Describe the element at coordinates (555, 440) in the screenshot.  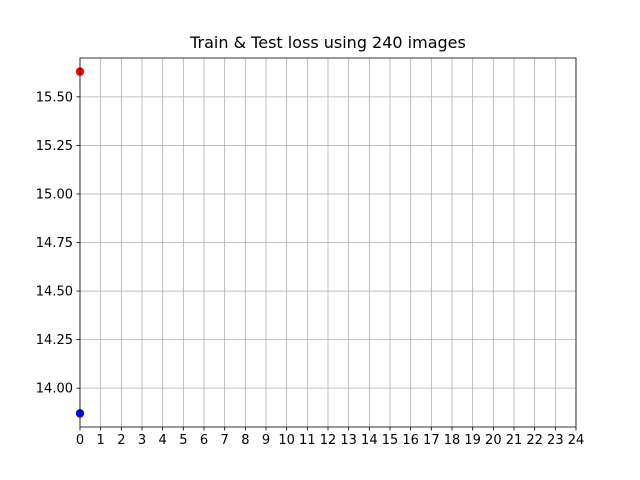
I see `x-tick-label: 23` at that location.